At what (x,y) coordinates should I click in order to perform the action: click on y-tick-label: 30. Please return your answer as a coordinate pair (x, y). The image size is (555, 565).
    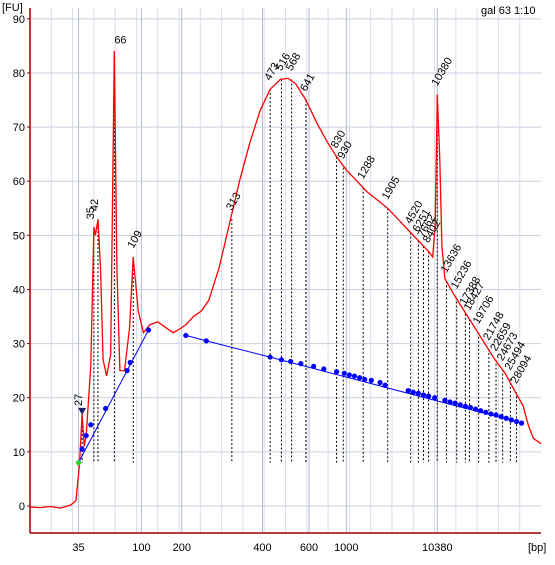
    Looking at the image, I should click on (19, 345).